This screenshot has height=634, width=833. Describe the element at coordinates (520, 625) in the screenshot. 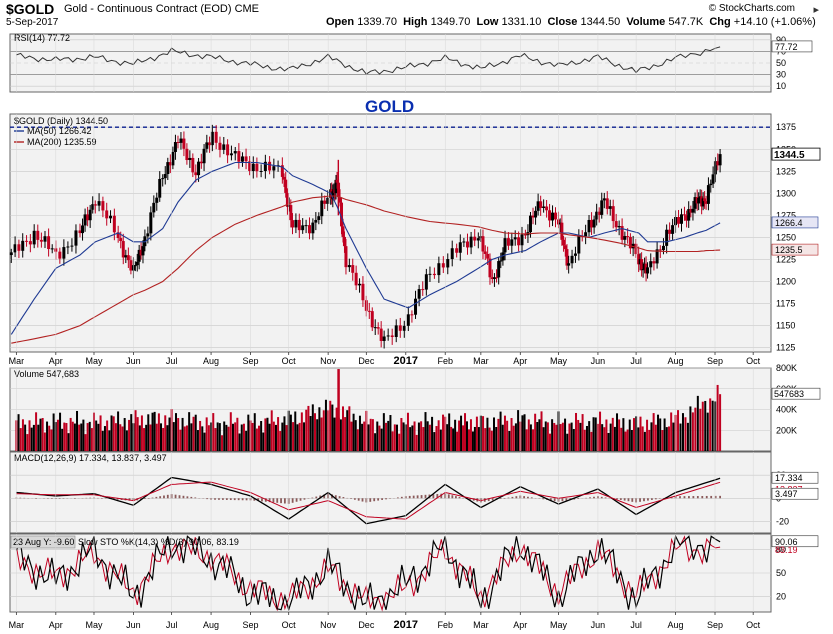

I see `month-label: Apr` at that location.